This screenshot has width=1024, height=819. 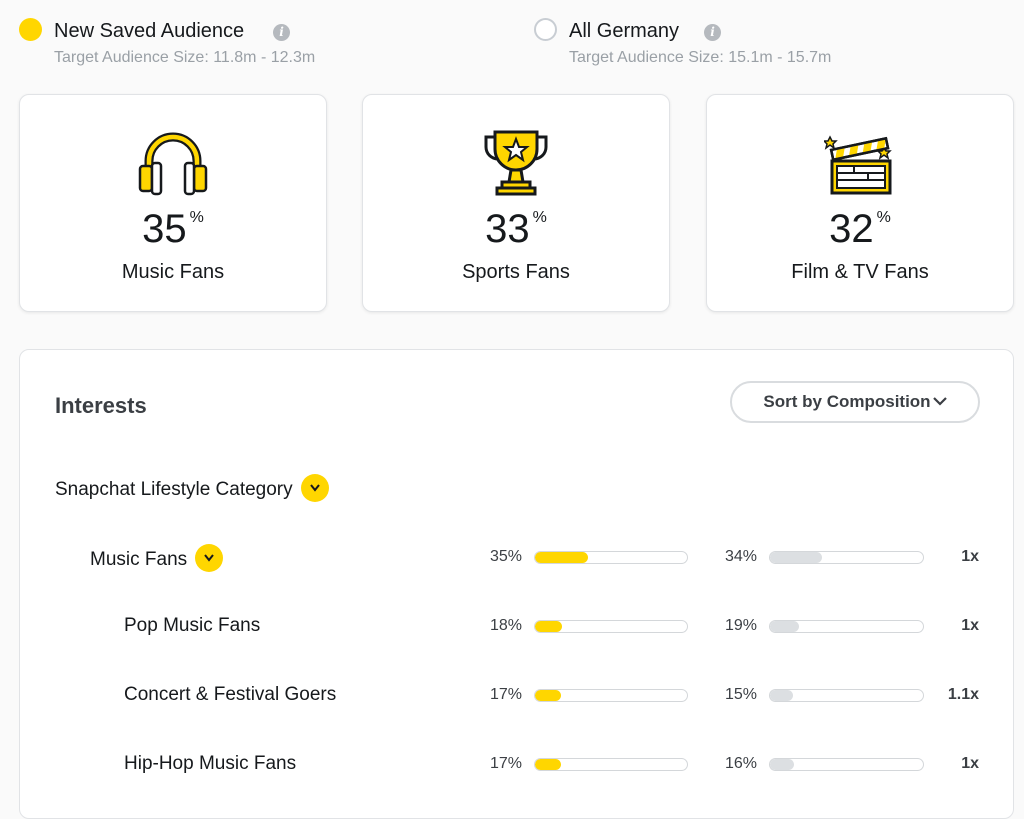 I want to click on card-sports-fans: 33% Sports Fans, so click(x=516, y=203).